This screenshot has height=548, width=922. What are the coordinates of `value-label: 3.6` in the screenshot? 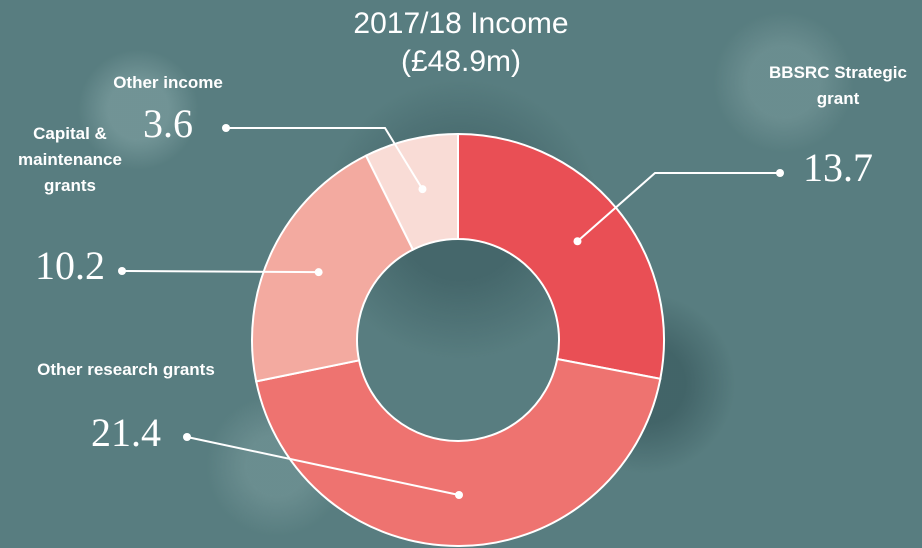 It's located at (168, 123).